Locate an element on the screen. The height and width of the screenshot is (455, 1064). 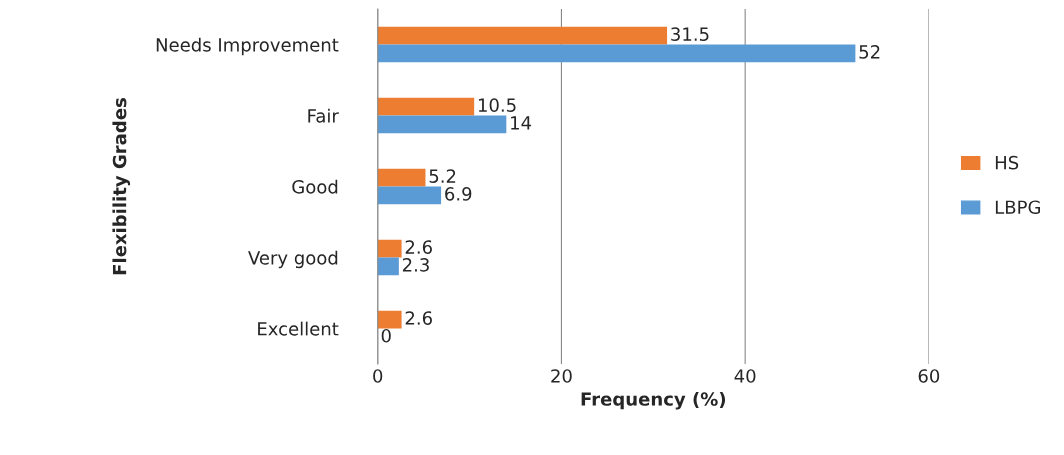
x-tick-label: 60 is located at coordinates (929, 376).